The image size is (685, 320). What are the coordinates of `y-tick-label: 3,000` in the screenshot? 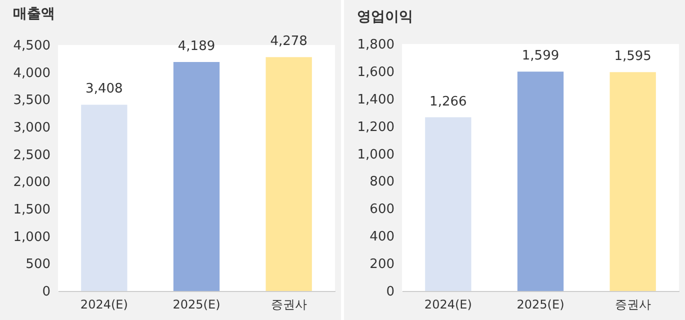 It's located at (31, 128).